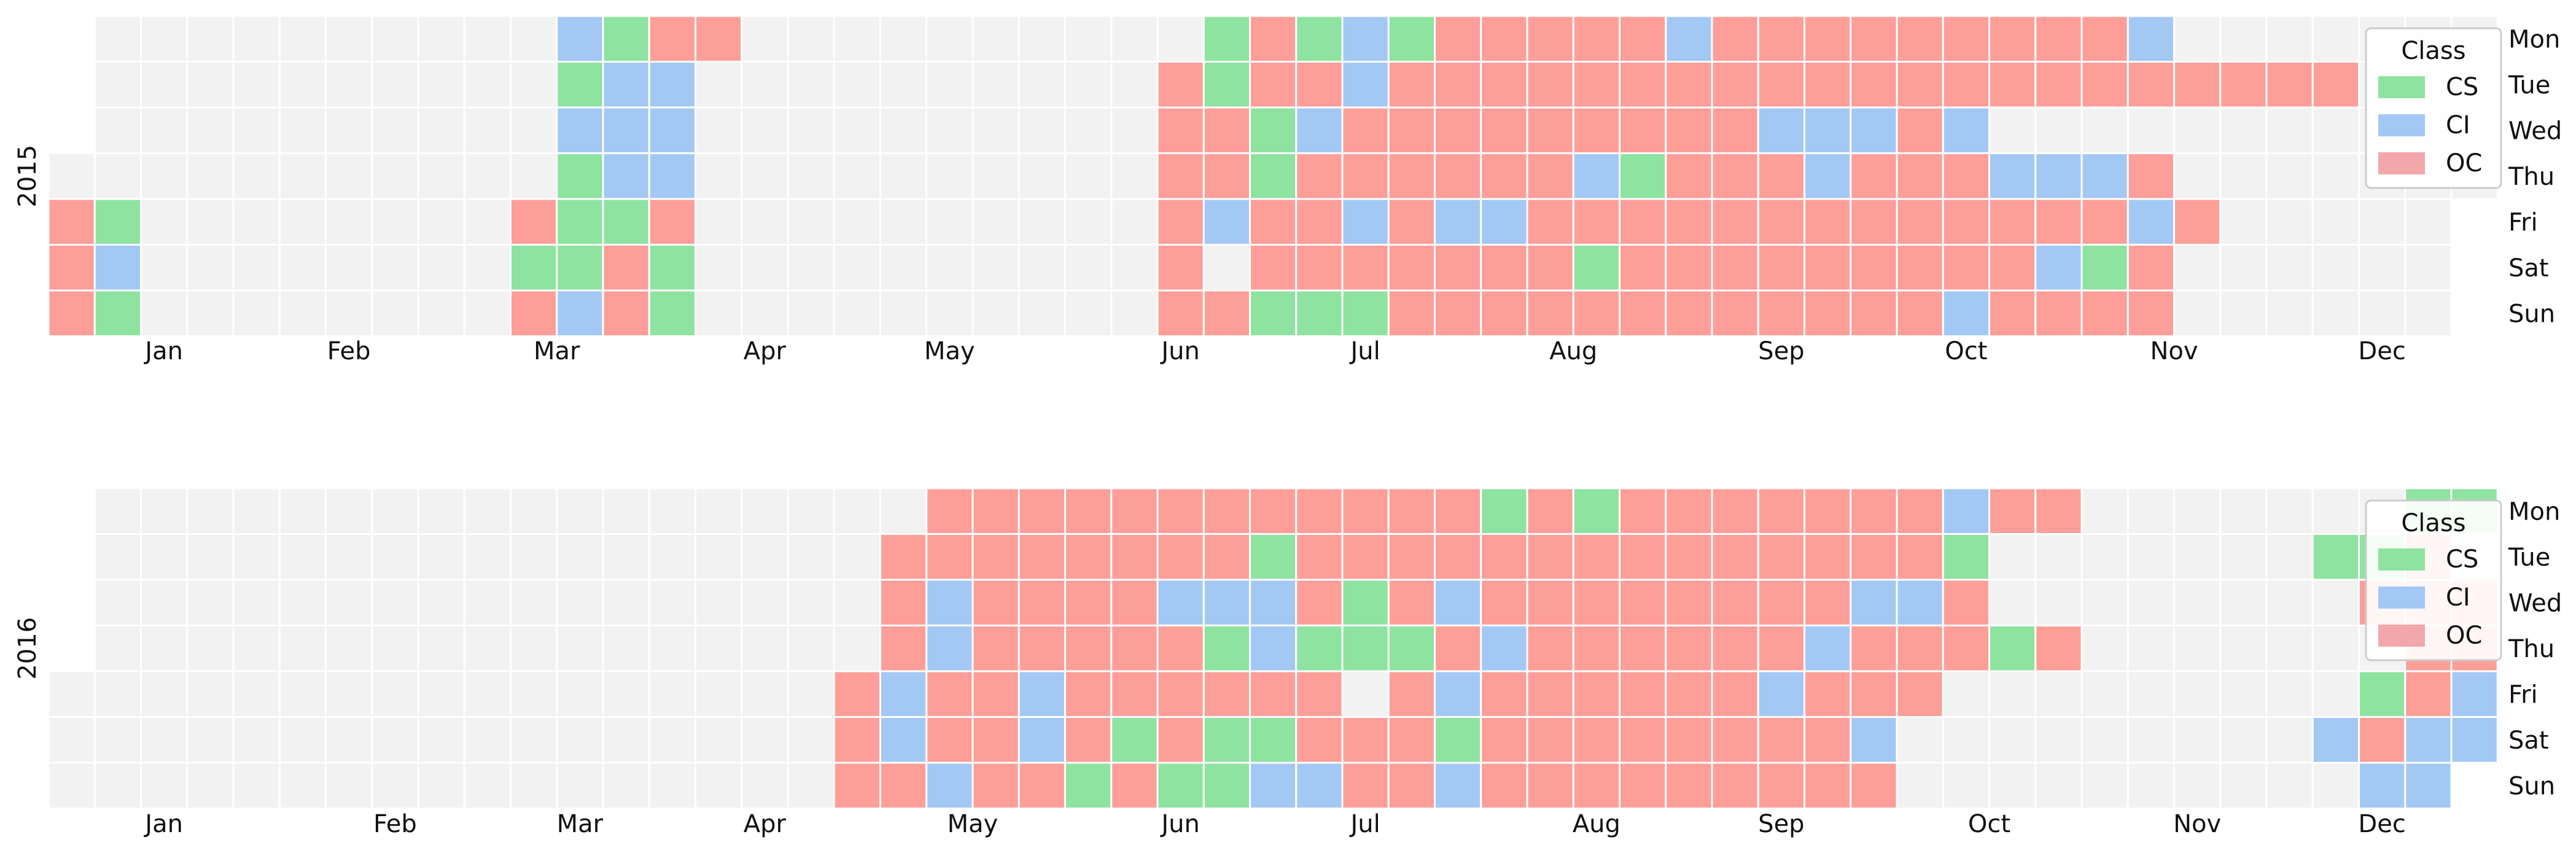  What do you see at coordinates (1179, 824) in the screenshot?
I see `month-label: Jun` at bounding box center [1179, 824].